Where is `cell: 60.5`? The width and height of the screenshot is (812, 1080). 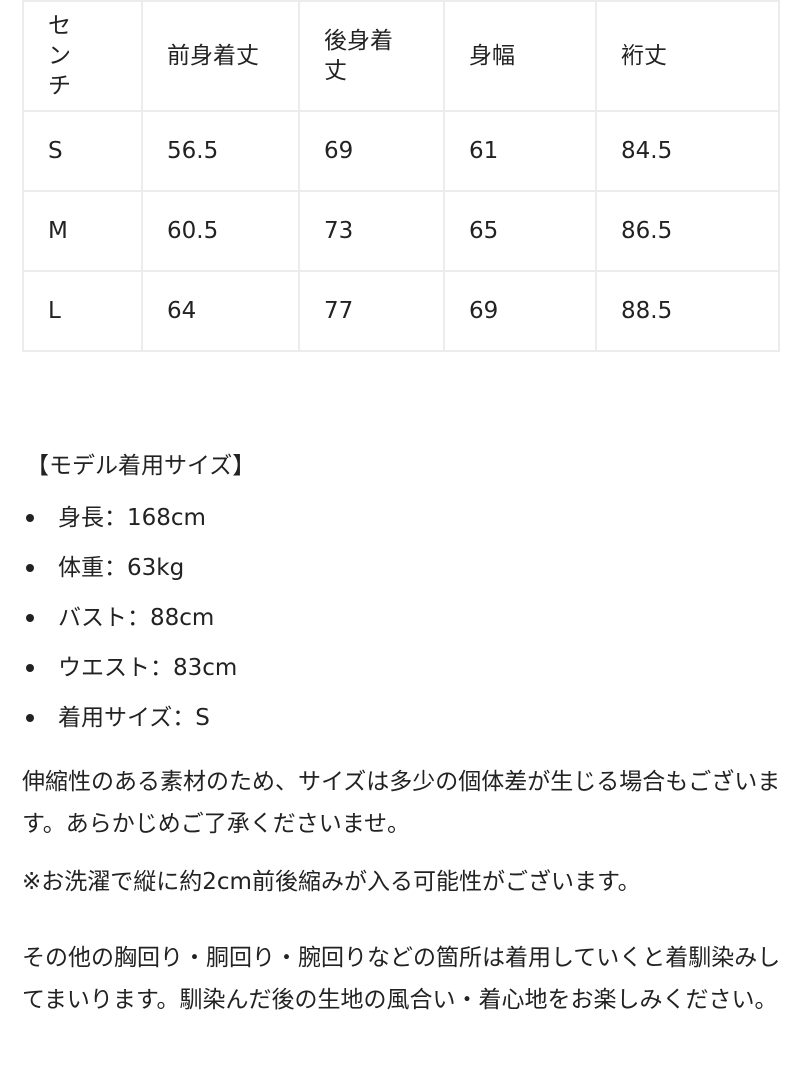 cell: 60.5 is located at coordinates (220, 231).